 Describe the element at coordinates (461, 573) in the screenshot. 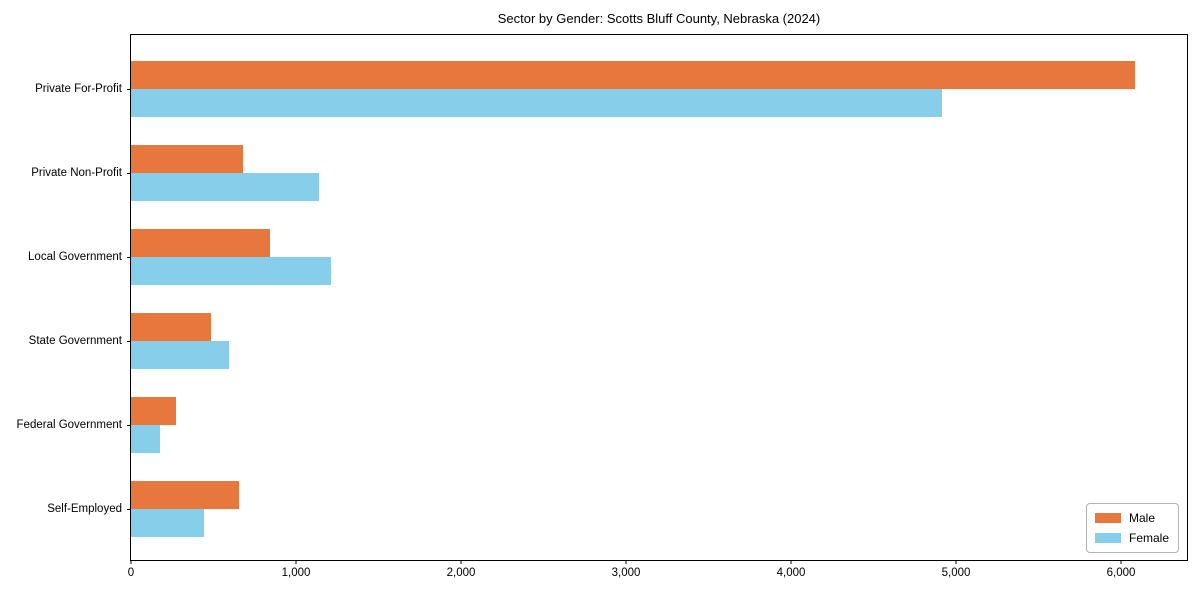

I see `x-tick-label: 2,000` at that location.